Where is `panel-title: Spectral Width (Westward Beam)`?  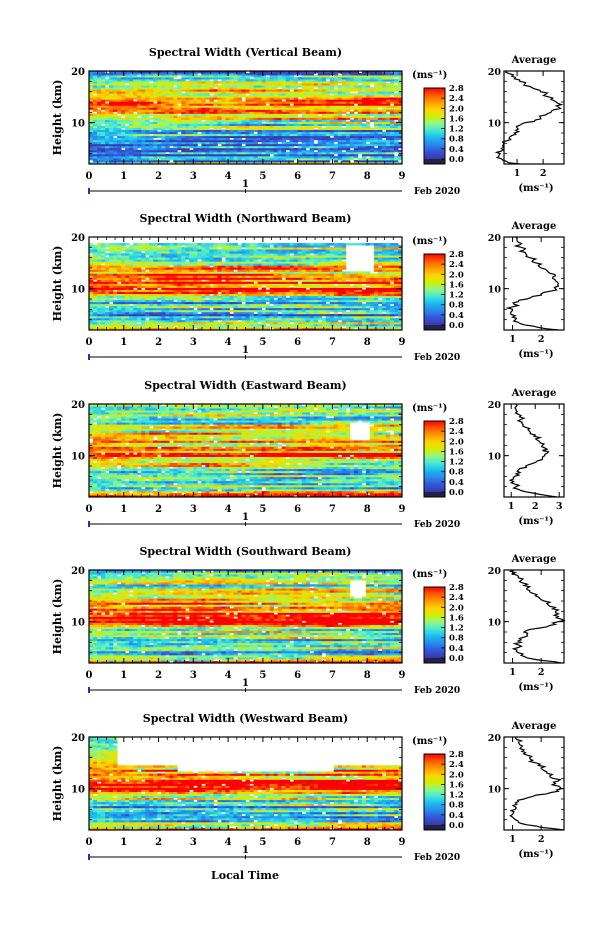 panel-title: Spectral Width (Westward Beam) is located at coordinates (245, 718).